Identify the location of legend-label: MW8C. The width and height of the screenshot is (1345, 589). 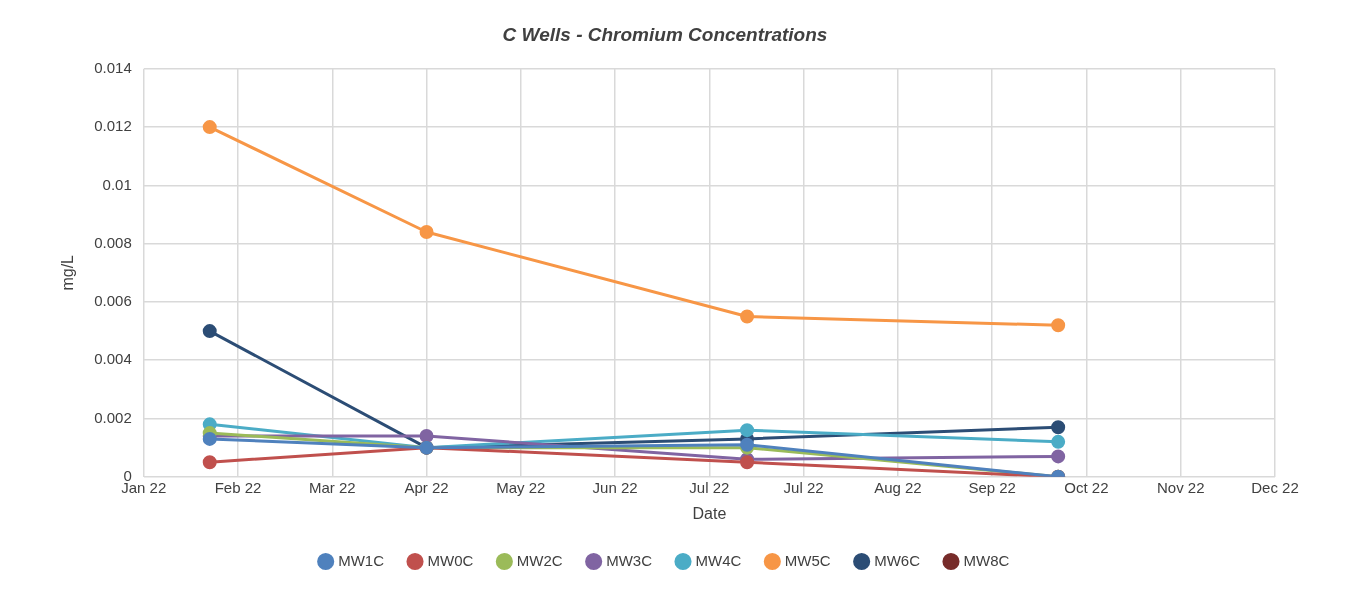
(986, 560).